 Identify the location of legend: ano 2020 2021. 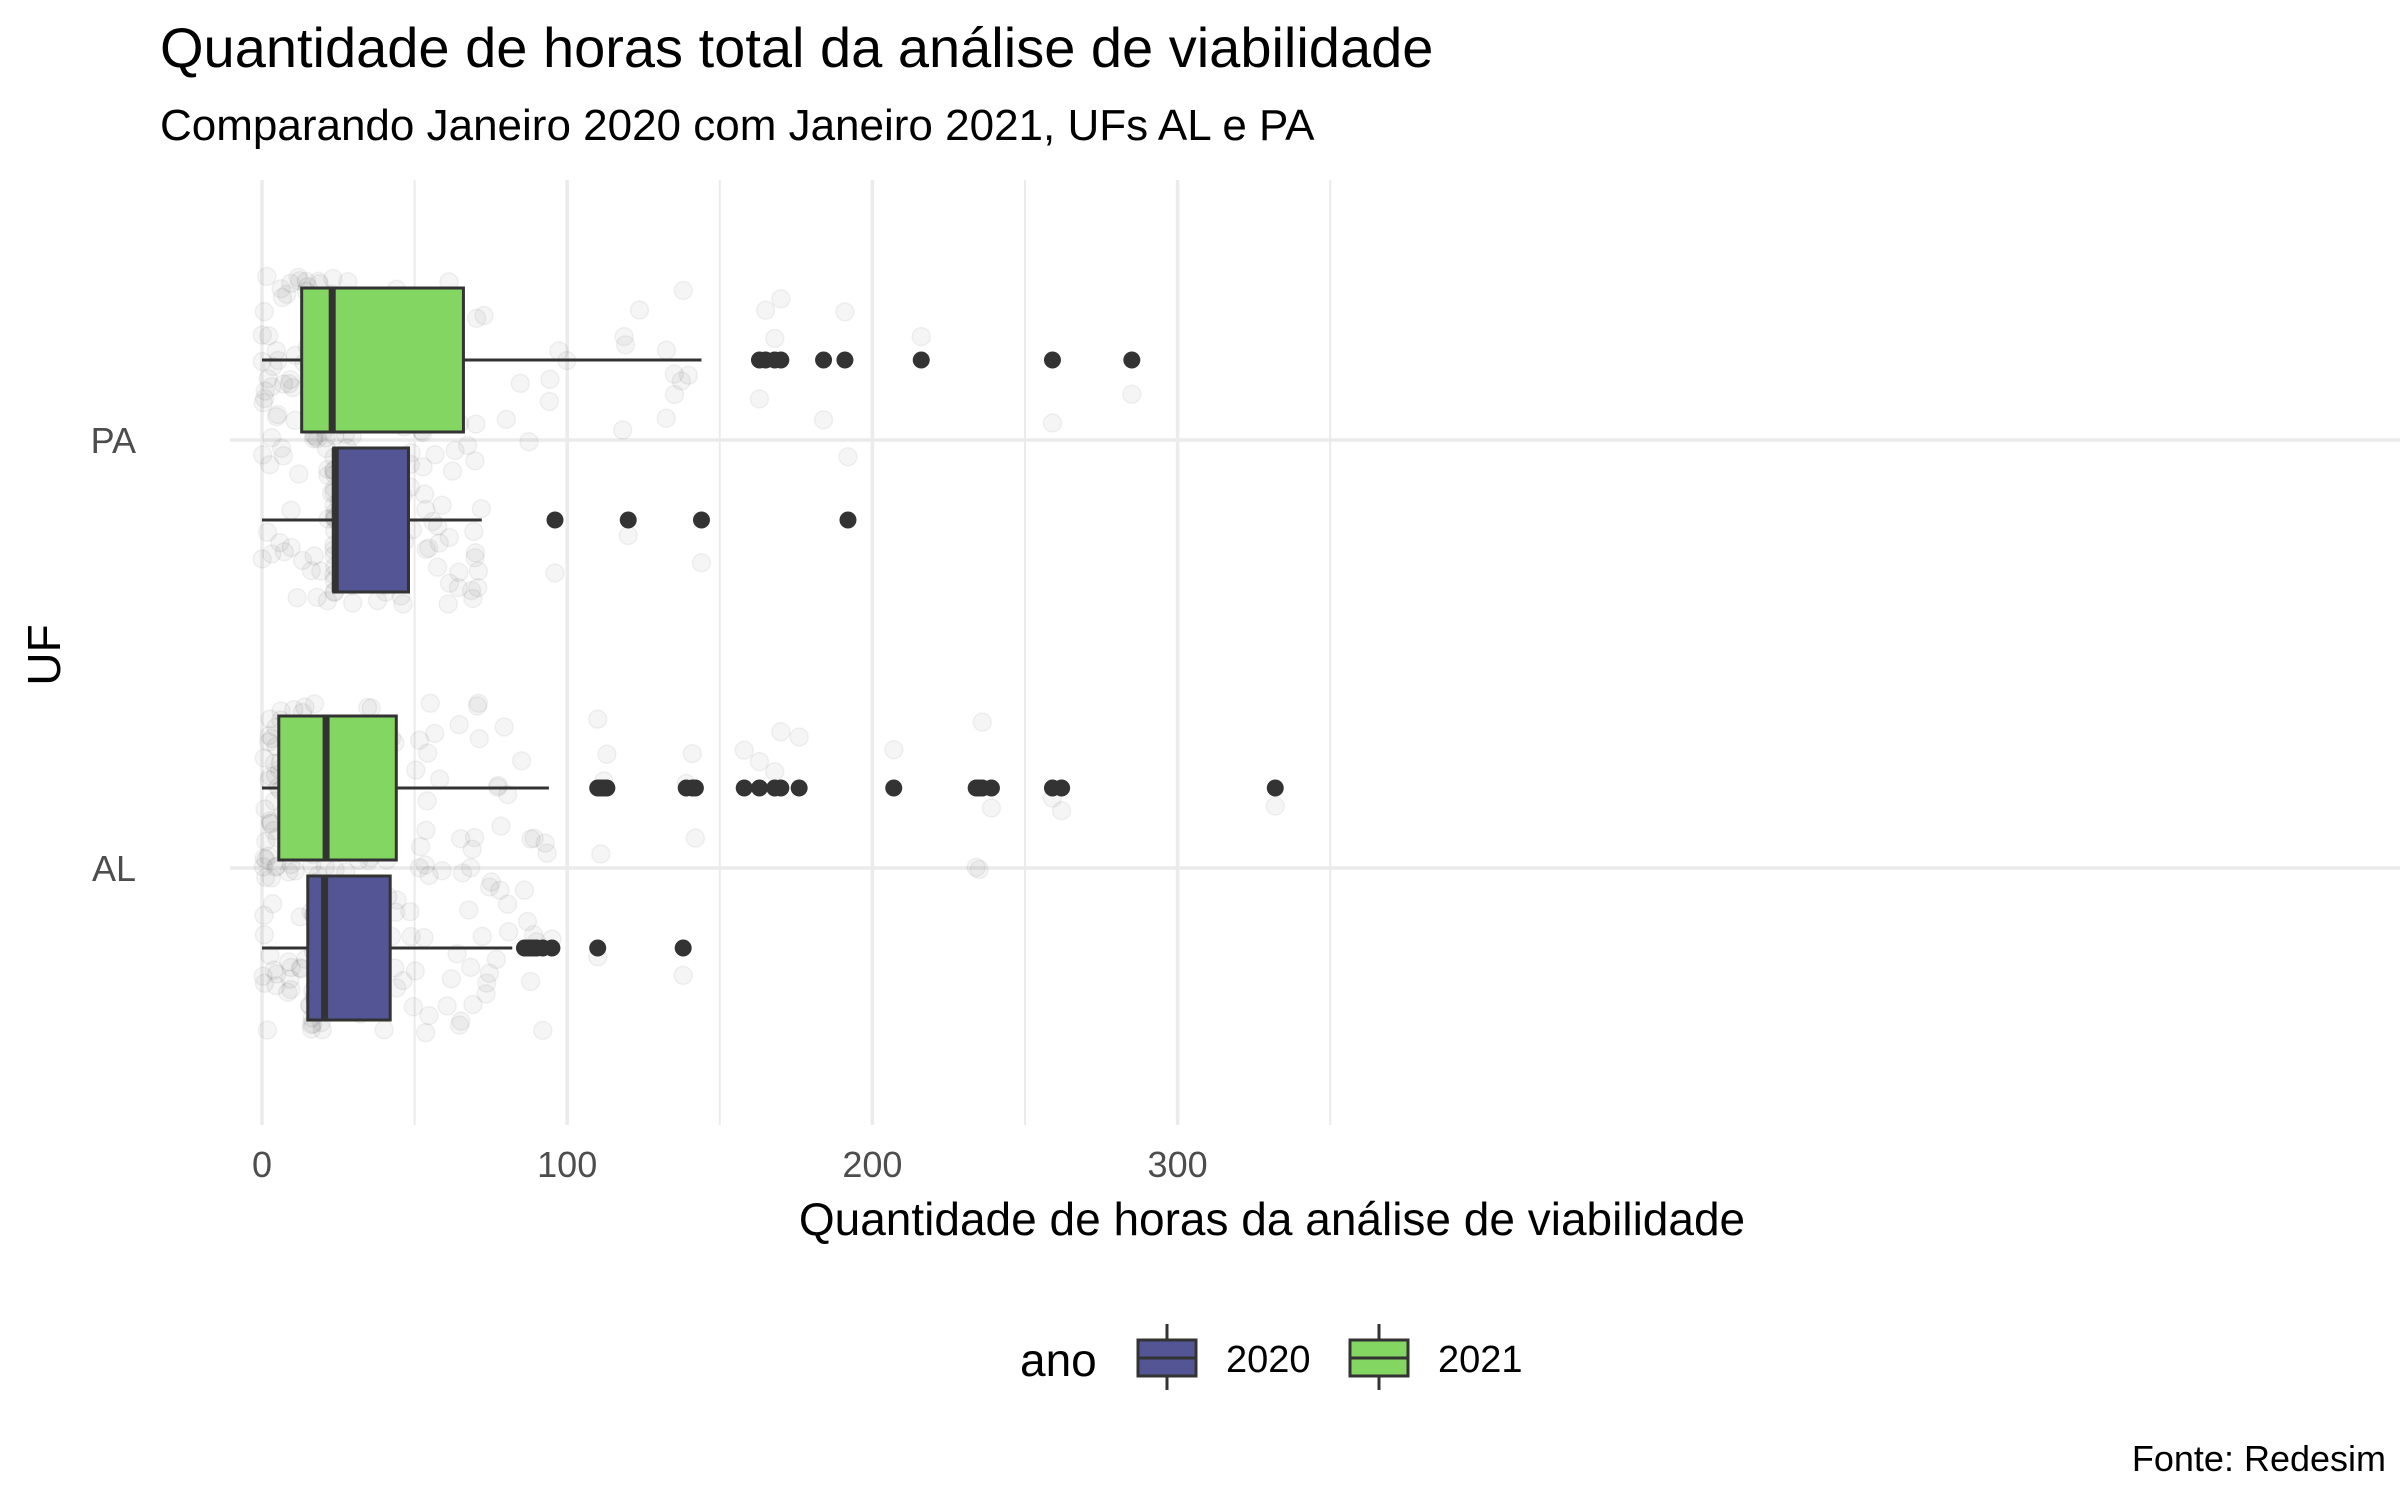
(1271, 1357).